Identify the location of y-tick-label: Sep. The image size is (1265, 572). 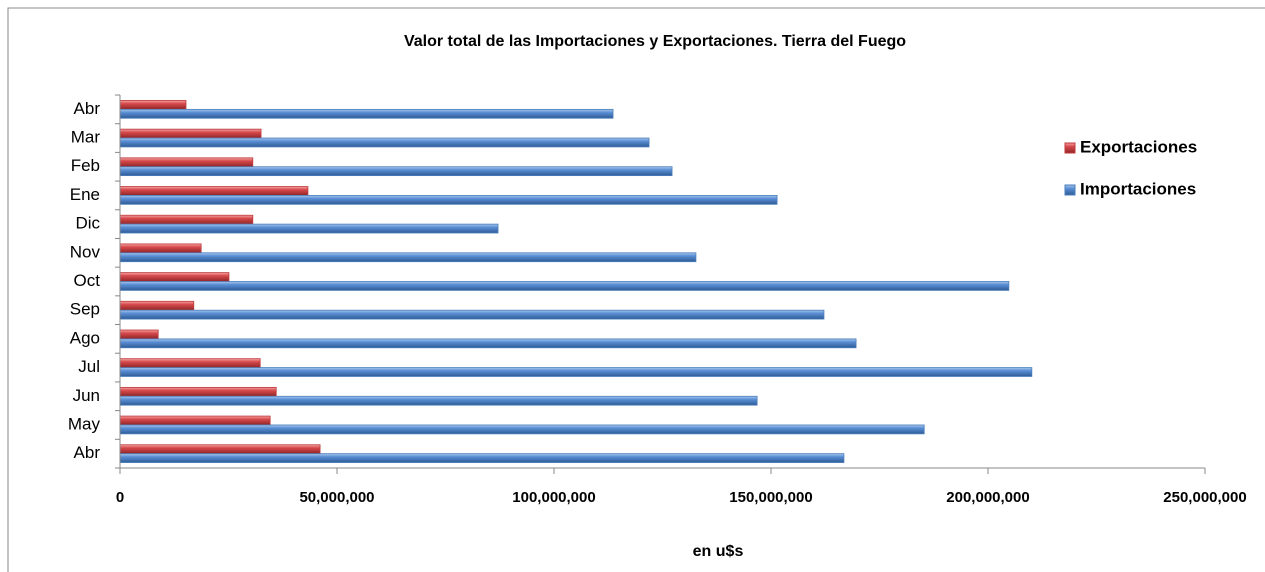
(85, 309).